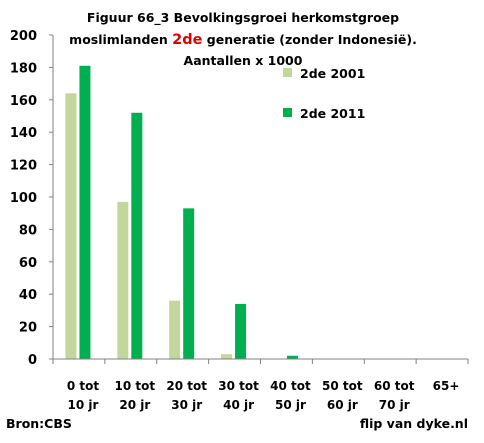 The width and height of the screenshot is (484, 443). I want to click on x-tick-label: 10 tot 20 jr, so click(135, 395).